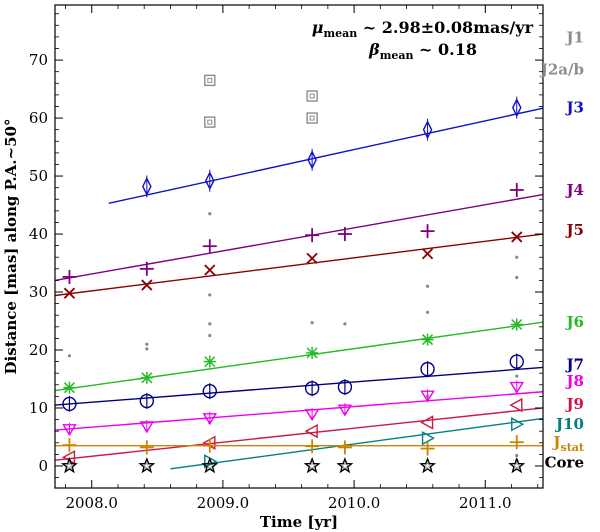 The height and width of the screenshot is (532, 600). What do you see at coordinates (574, 404) in the screenshot?
I see `component-label-j9: J9` at bounding box center [574, 404].